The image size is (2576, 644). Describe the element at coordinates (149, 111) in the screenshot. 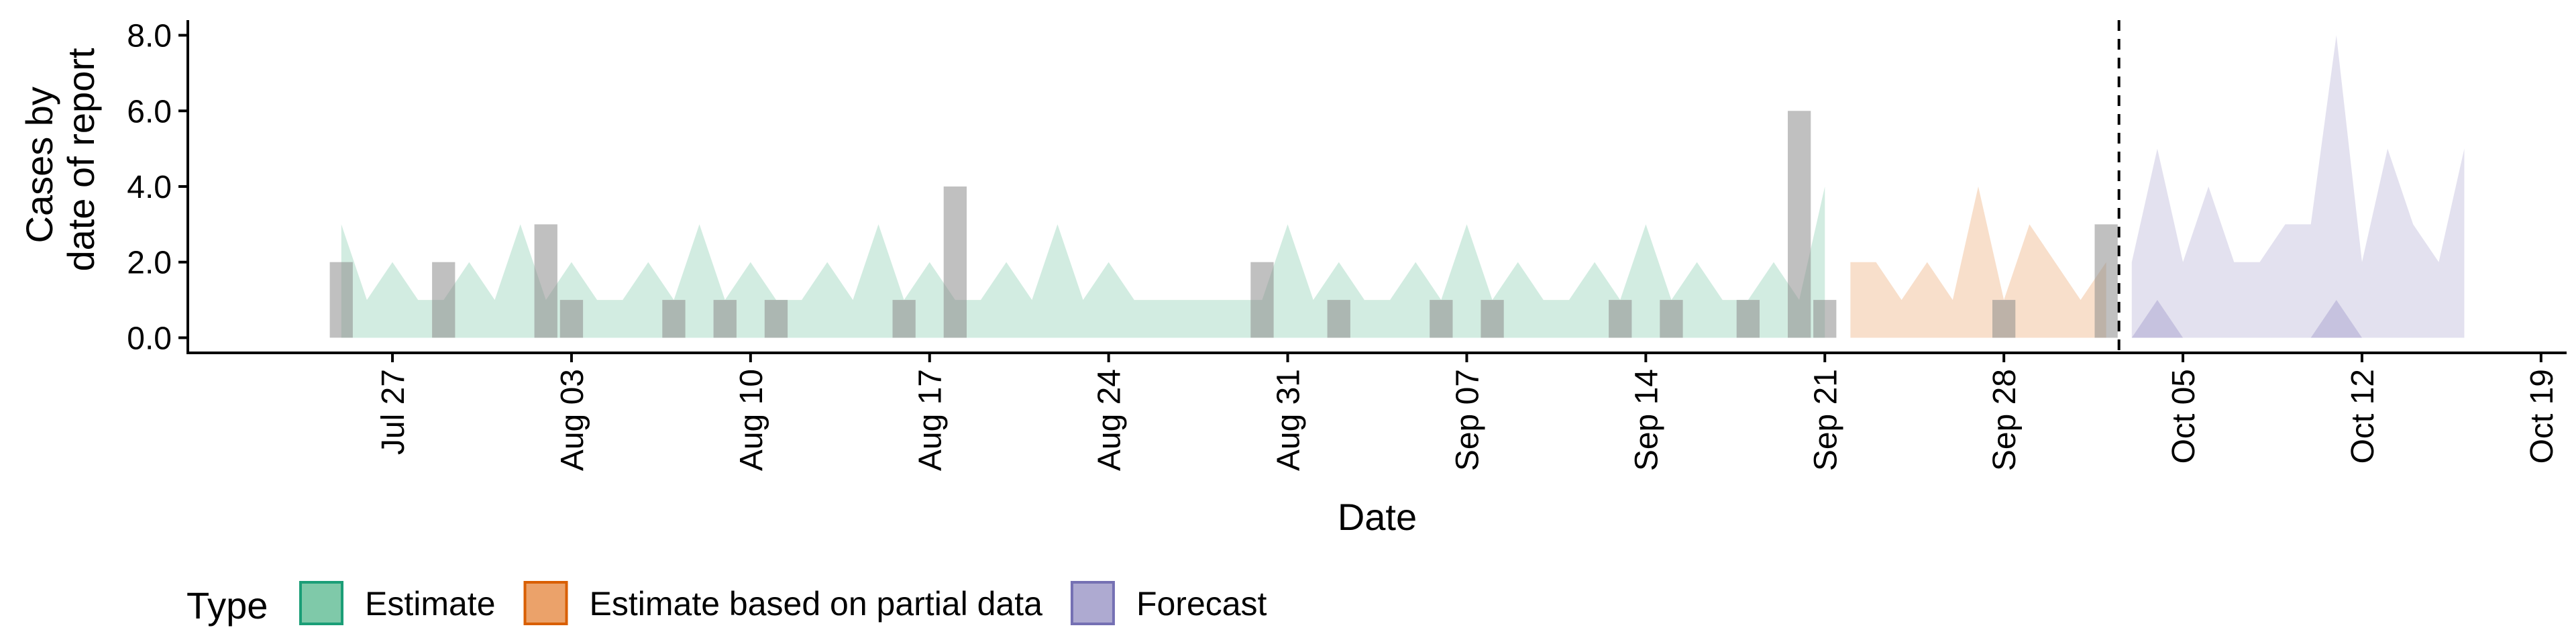

I see `y-tick-label: 6.0` at that location.